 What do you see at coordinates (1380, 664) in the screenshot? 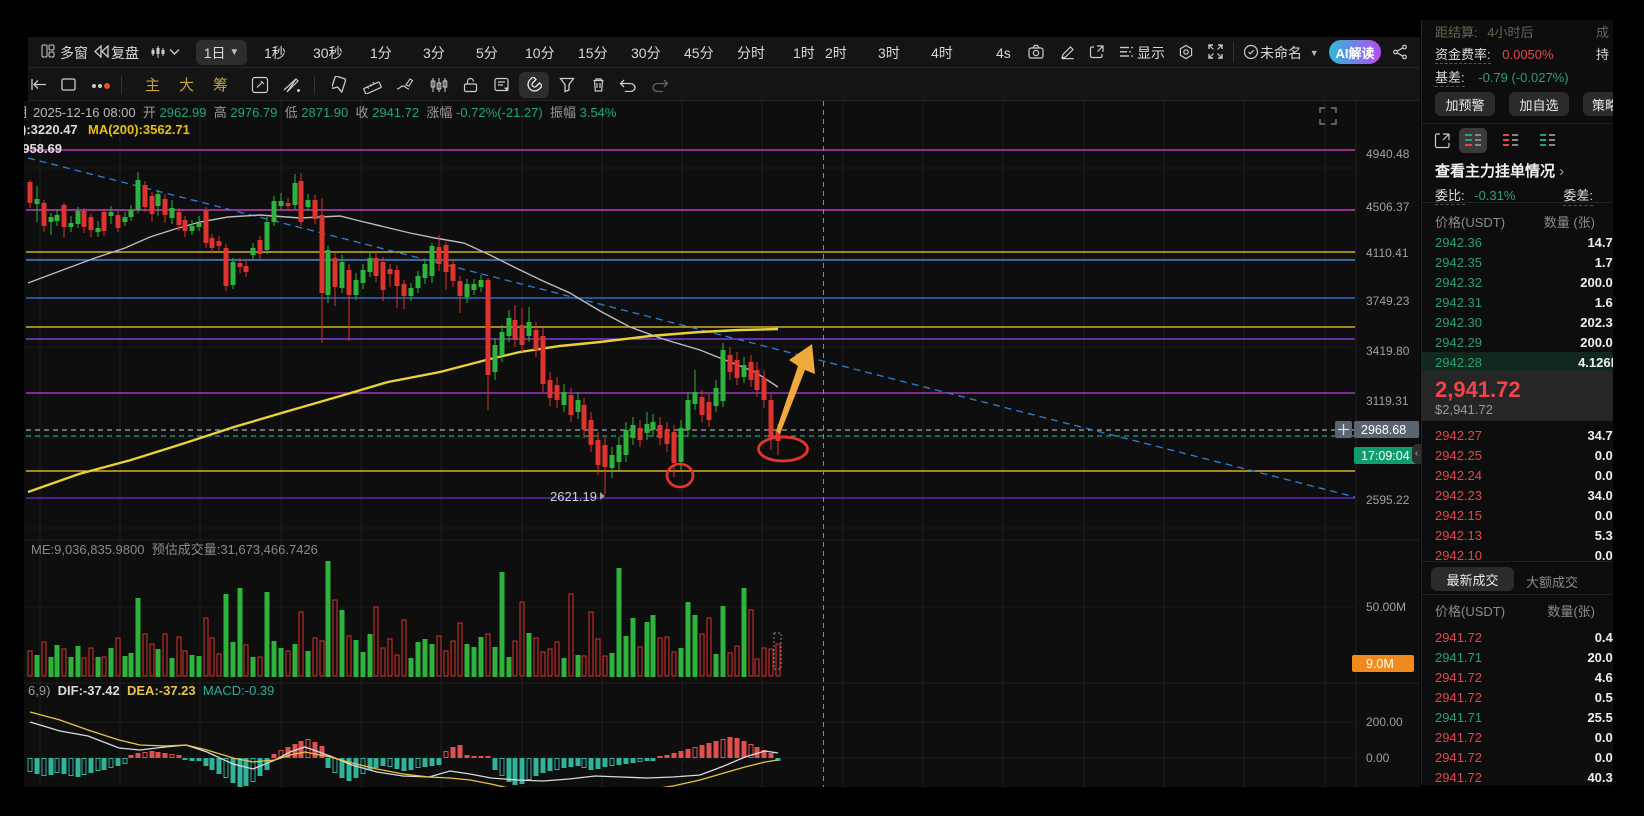
I see `svg-text: 9.0M` at bounding box center [1380, 664].